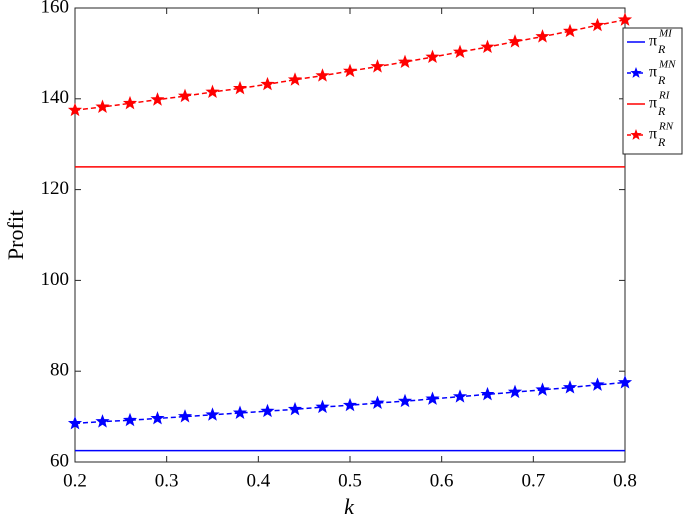 The height and width of the screenshot is (524, 685). Describe the element at coordinates (350, 480) in the screenshot. I see `x-tick-label: 0.5` at that location.